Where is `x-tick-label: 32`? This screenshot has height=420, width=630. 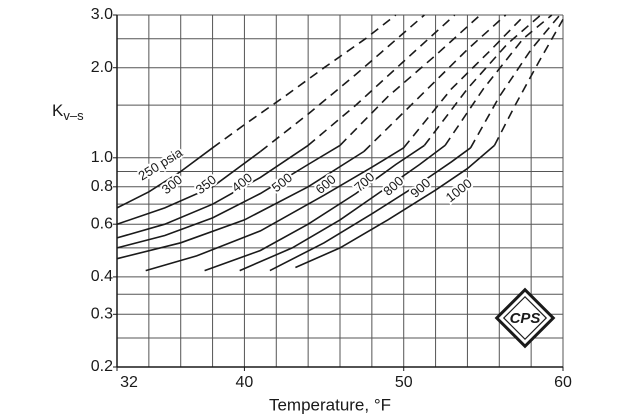
x-tick-label: 32 is located at coordinates (129, 382).